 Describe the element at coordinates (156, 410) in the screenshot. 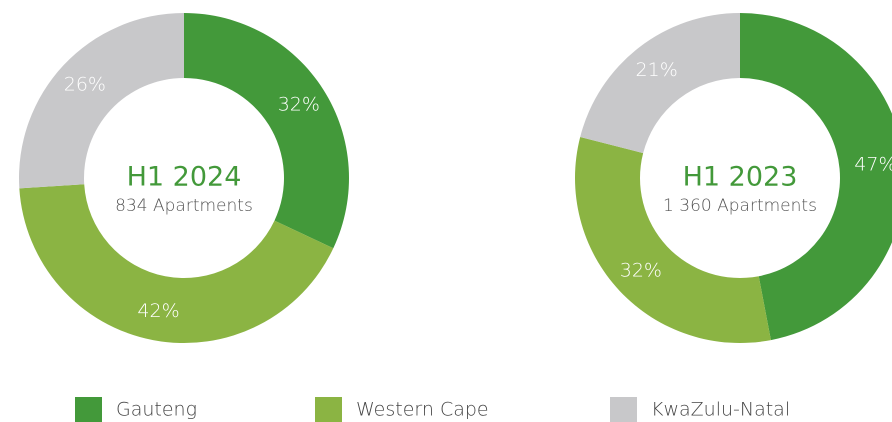

I see `legend-label: Gauteng` at that location.